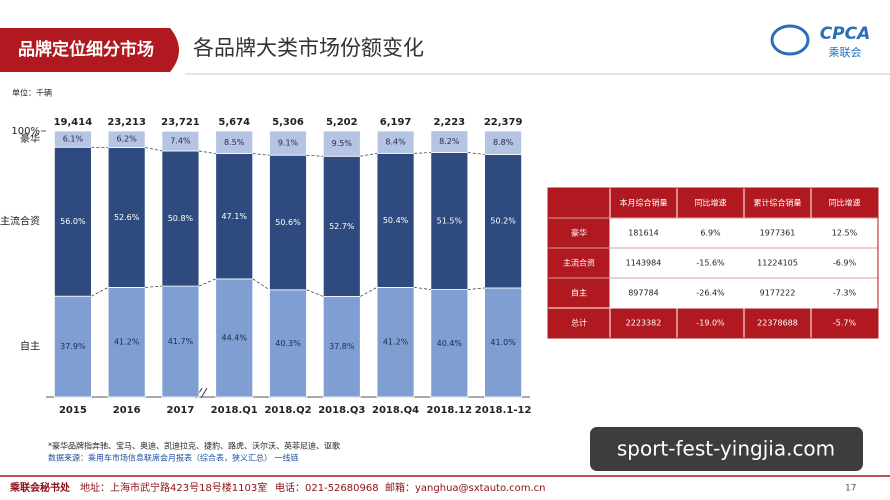  What do you see at coordinates (180, 141) in the screenshot?
I see `value-label: 7.4%` at bounding box center [180, 141].